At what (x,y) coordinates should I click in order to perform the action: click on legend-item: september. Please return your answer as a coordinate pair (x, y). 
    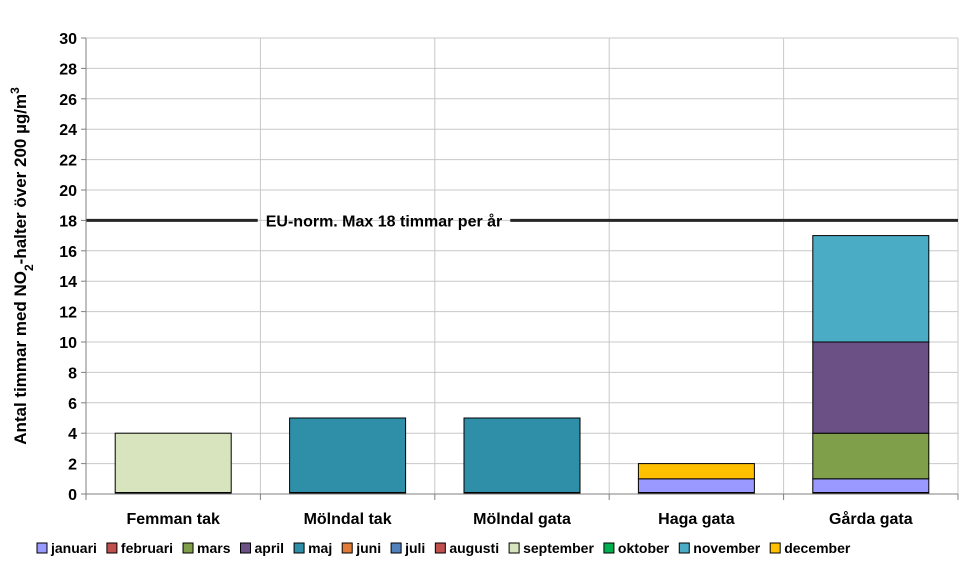
    Looking at the image, I should click on (551, 548).